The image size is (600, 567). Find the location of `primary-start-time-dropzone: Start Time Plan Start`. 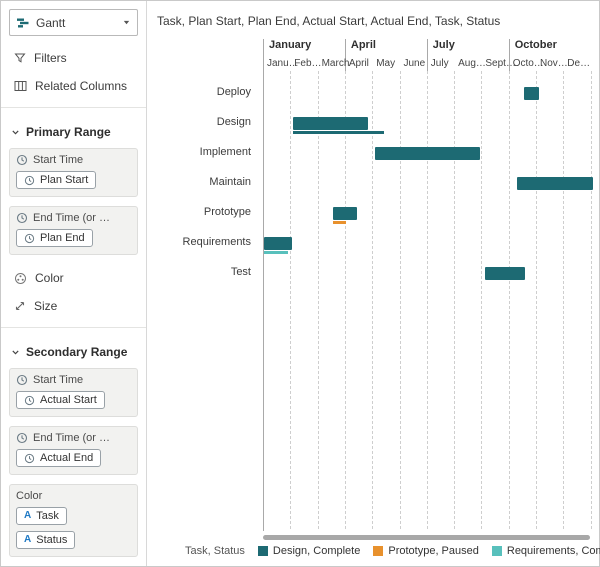

primary-start-time-dropzone: Start Time Plan Start is located at coordinates (73, 172).